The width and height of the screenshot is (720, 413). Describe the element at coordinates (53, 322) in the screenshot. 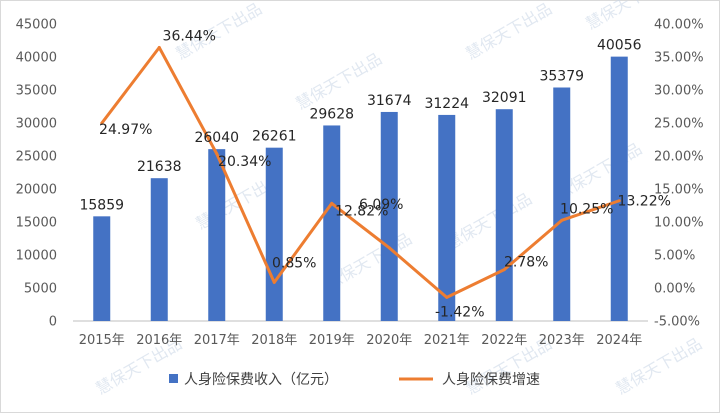

I see `left-tick-label: 0` at that location.